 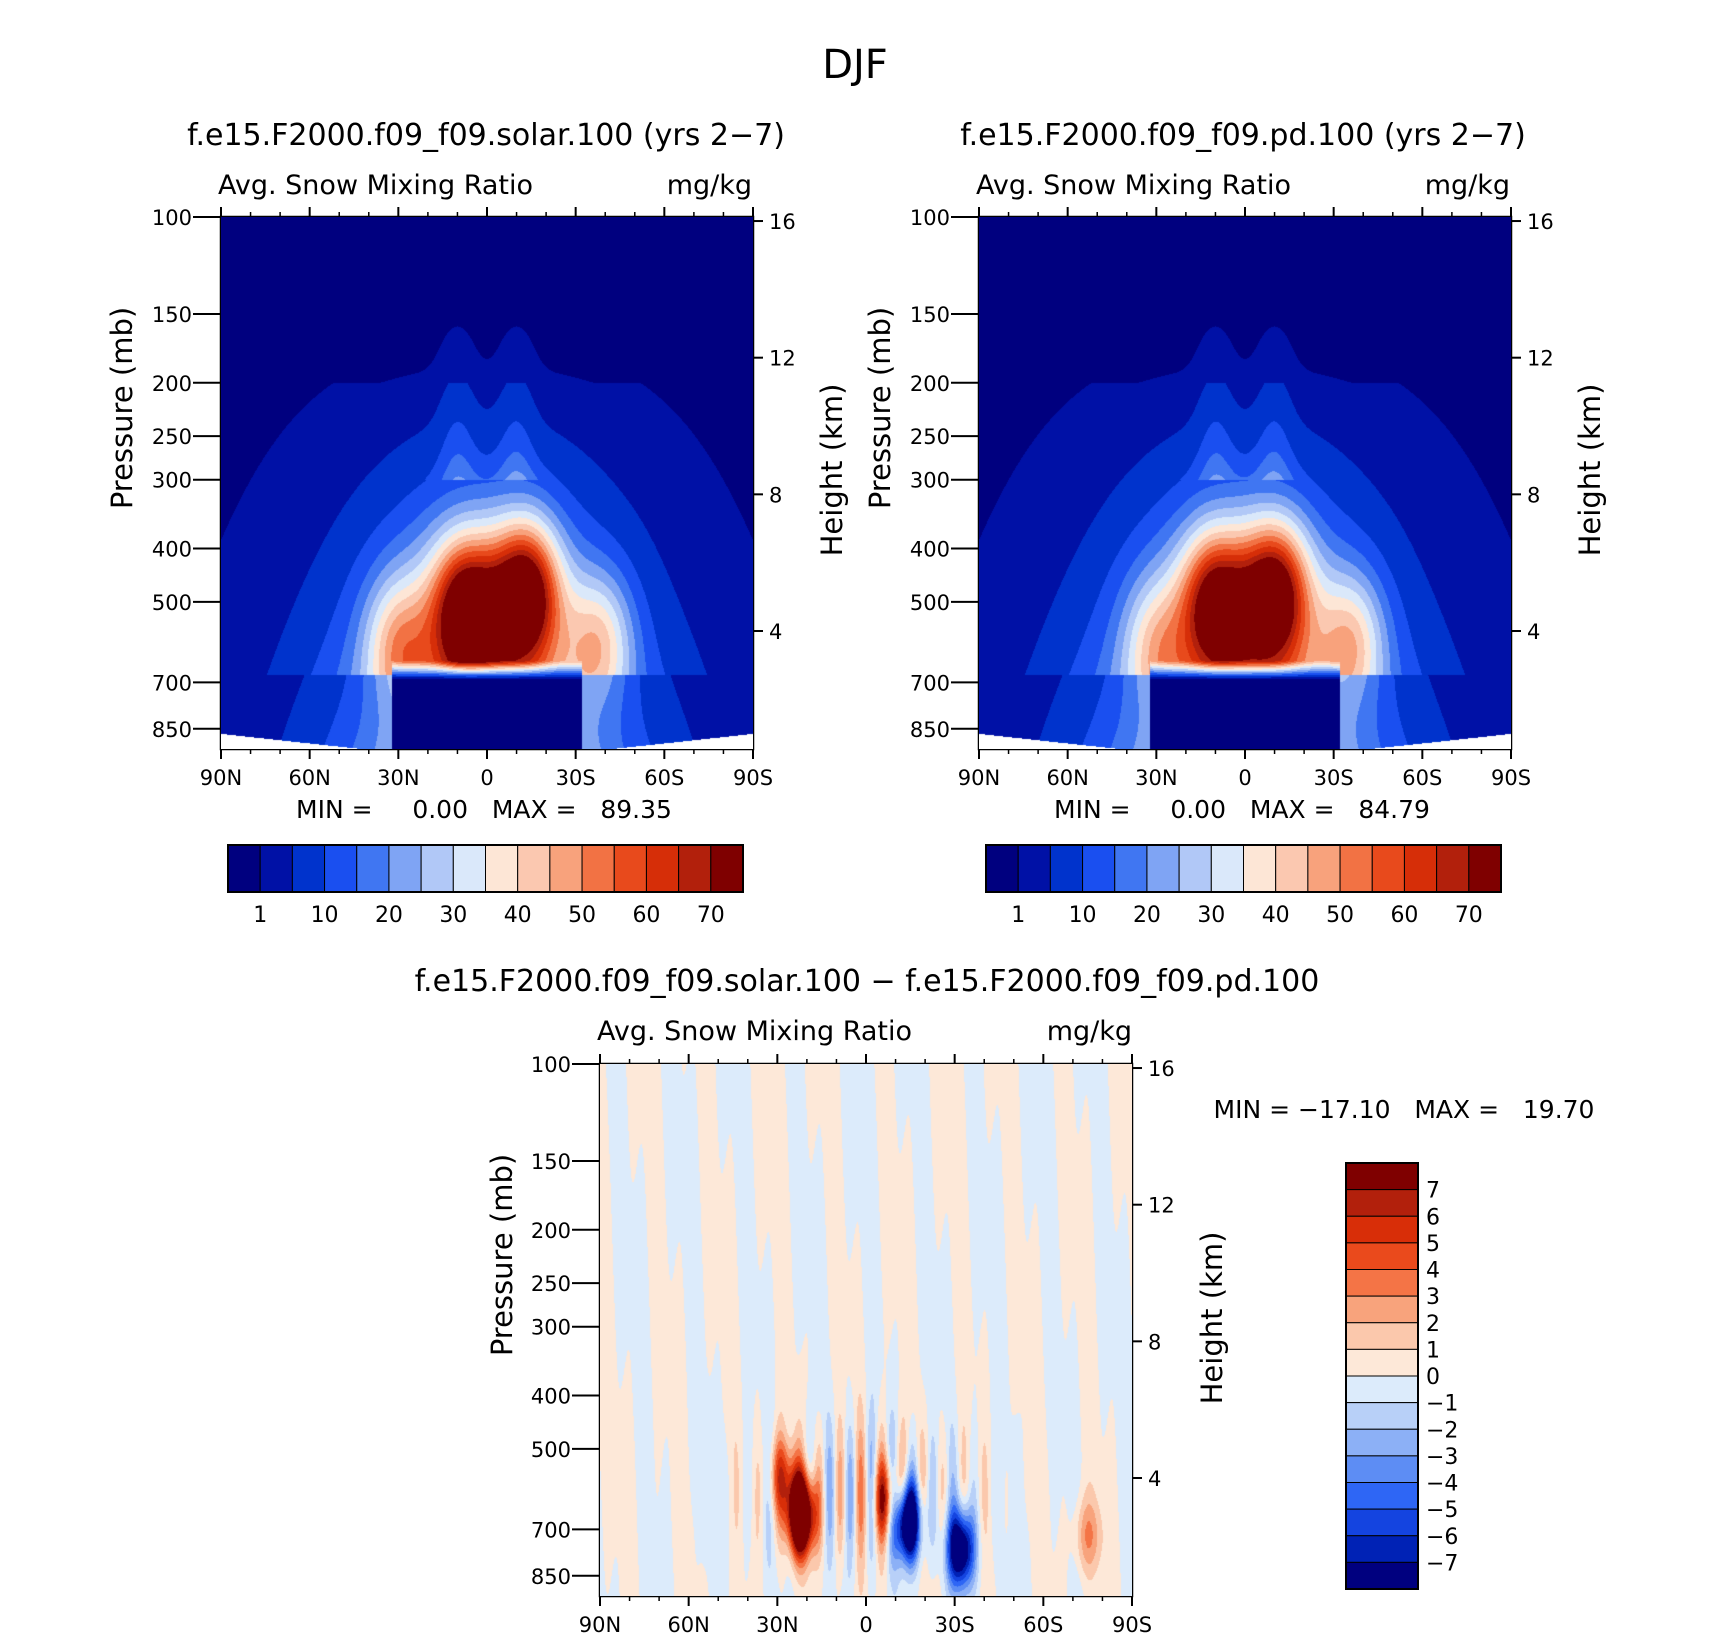 What do you see at coordinates (1242, 809) in the screenshot?
I see `min-max-stats: MIN = 0.00 MAX = 84.79` at bounding box center [1242, 809].